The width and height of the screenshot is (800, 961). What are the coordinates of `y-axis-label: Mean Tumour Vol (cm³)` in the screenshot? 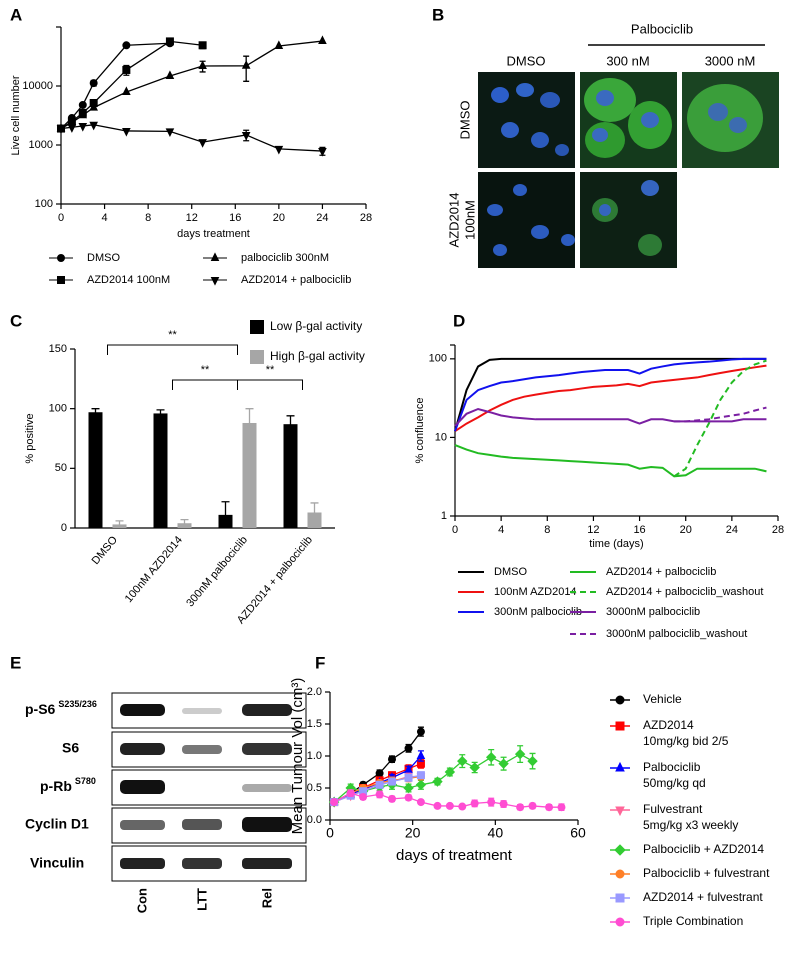 It's located at (297, 756).